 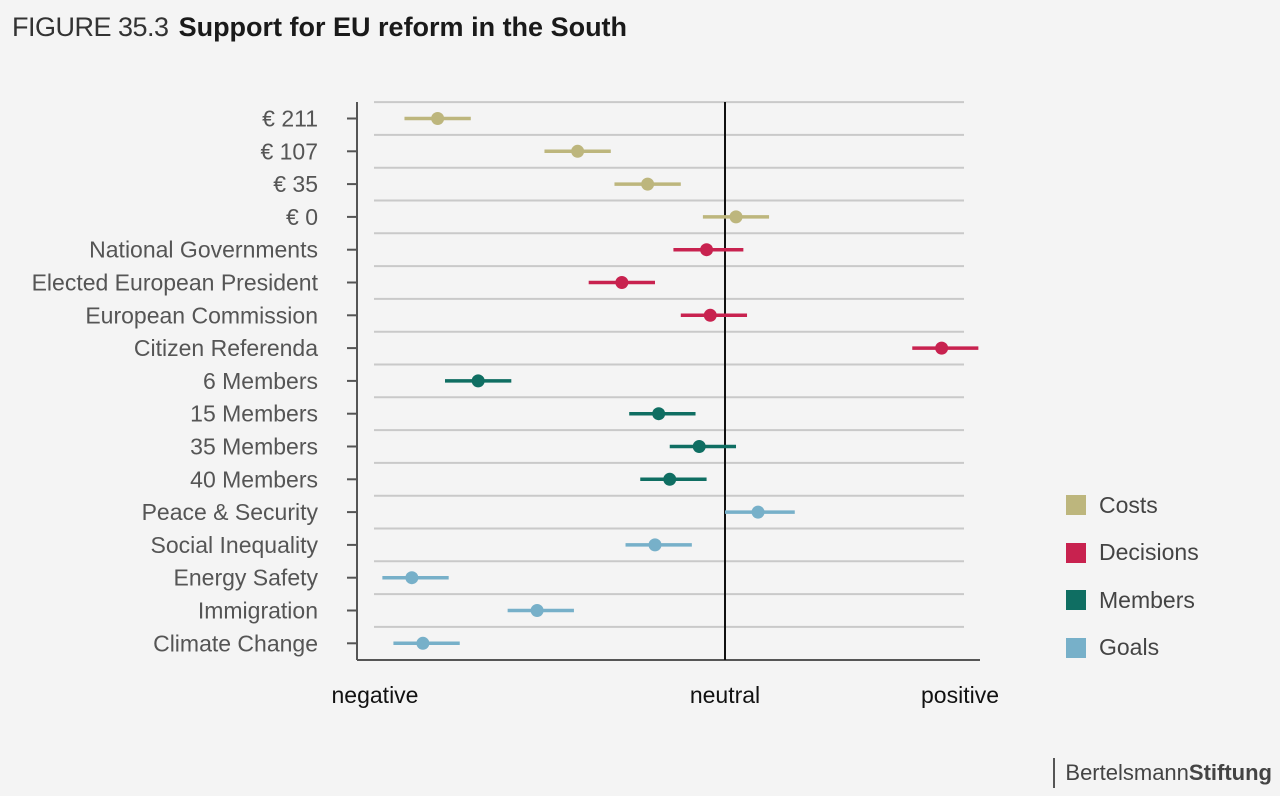 What do you see at coordinates (1076, 505) in the screenshot?
I see `legend-swatch-costs` at bounding box center [1076, 505].